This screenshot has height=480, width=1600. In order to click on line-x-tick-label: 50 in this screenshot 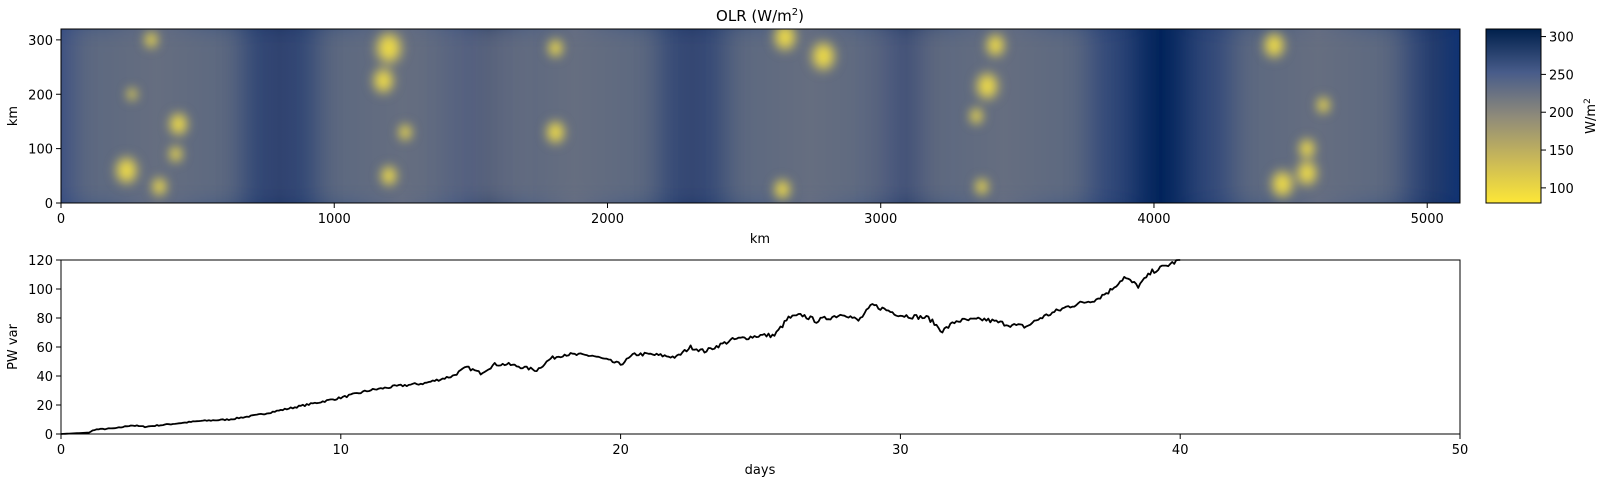, I will do `click(1460, 450)`.